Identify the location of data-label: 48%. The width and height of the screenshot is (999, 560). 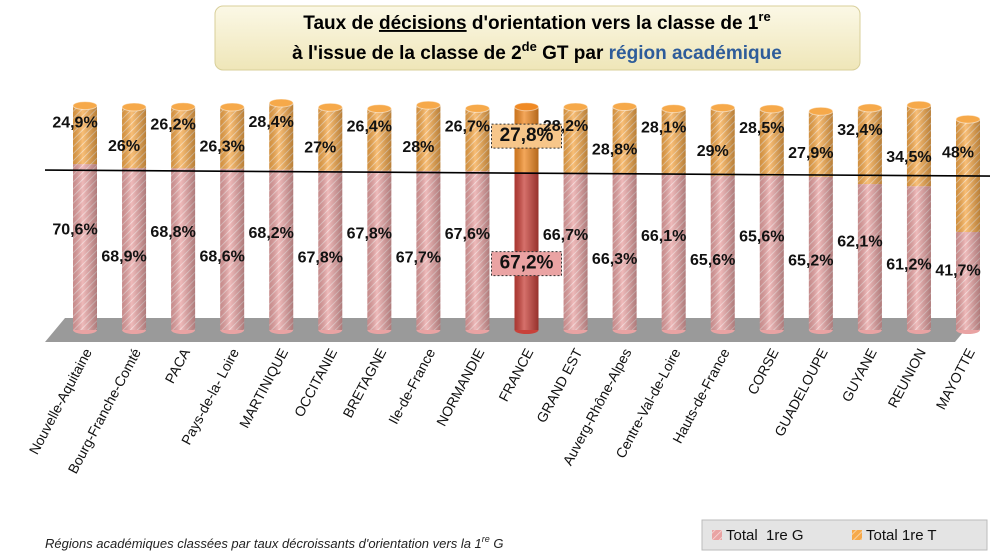
(958, 152).